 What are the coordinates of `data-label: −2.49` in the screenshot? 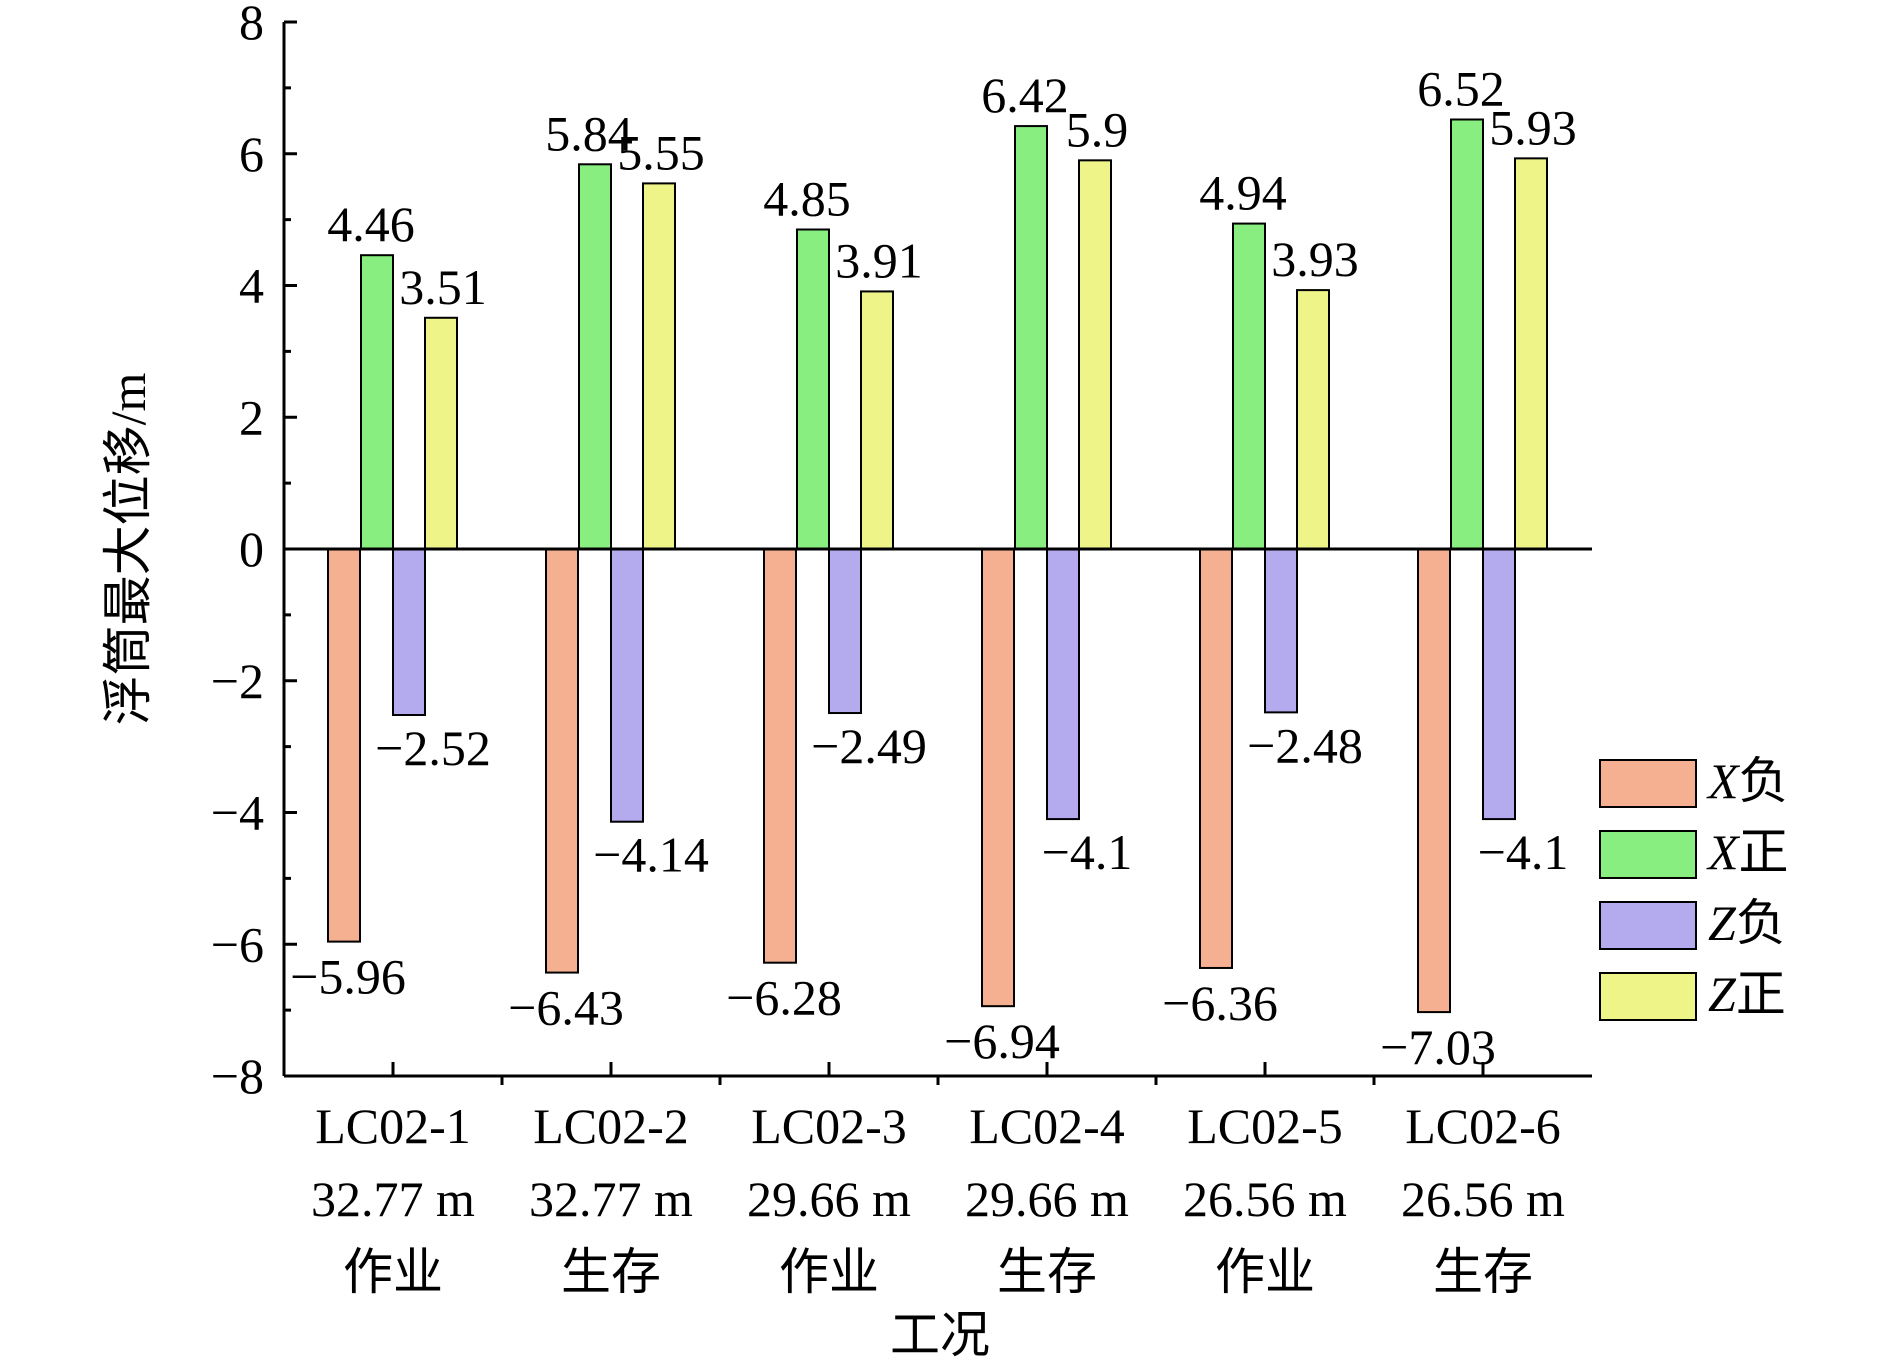 It's located at (869, 746).